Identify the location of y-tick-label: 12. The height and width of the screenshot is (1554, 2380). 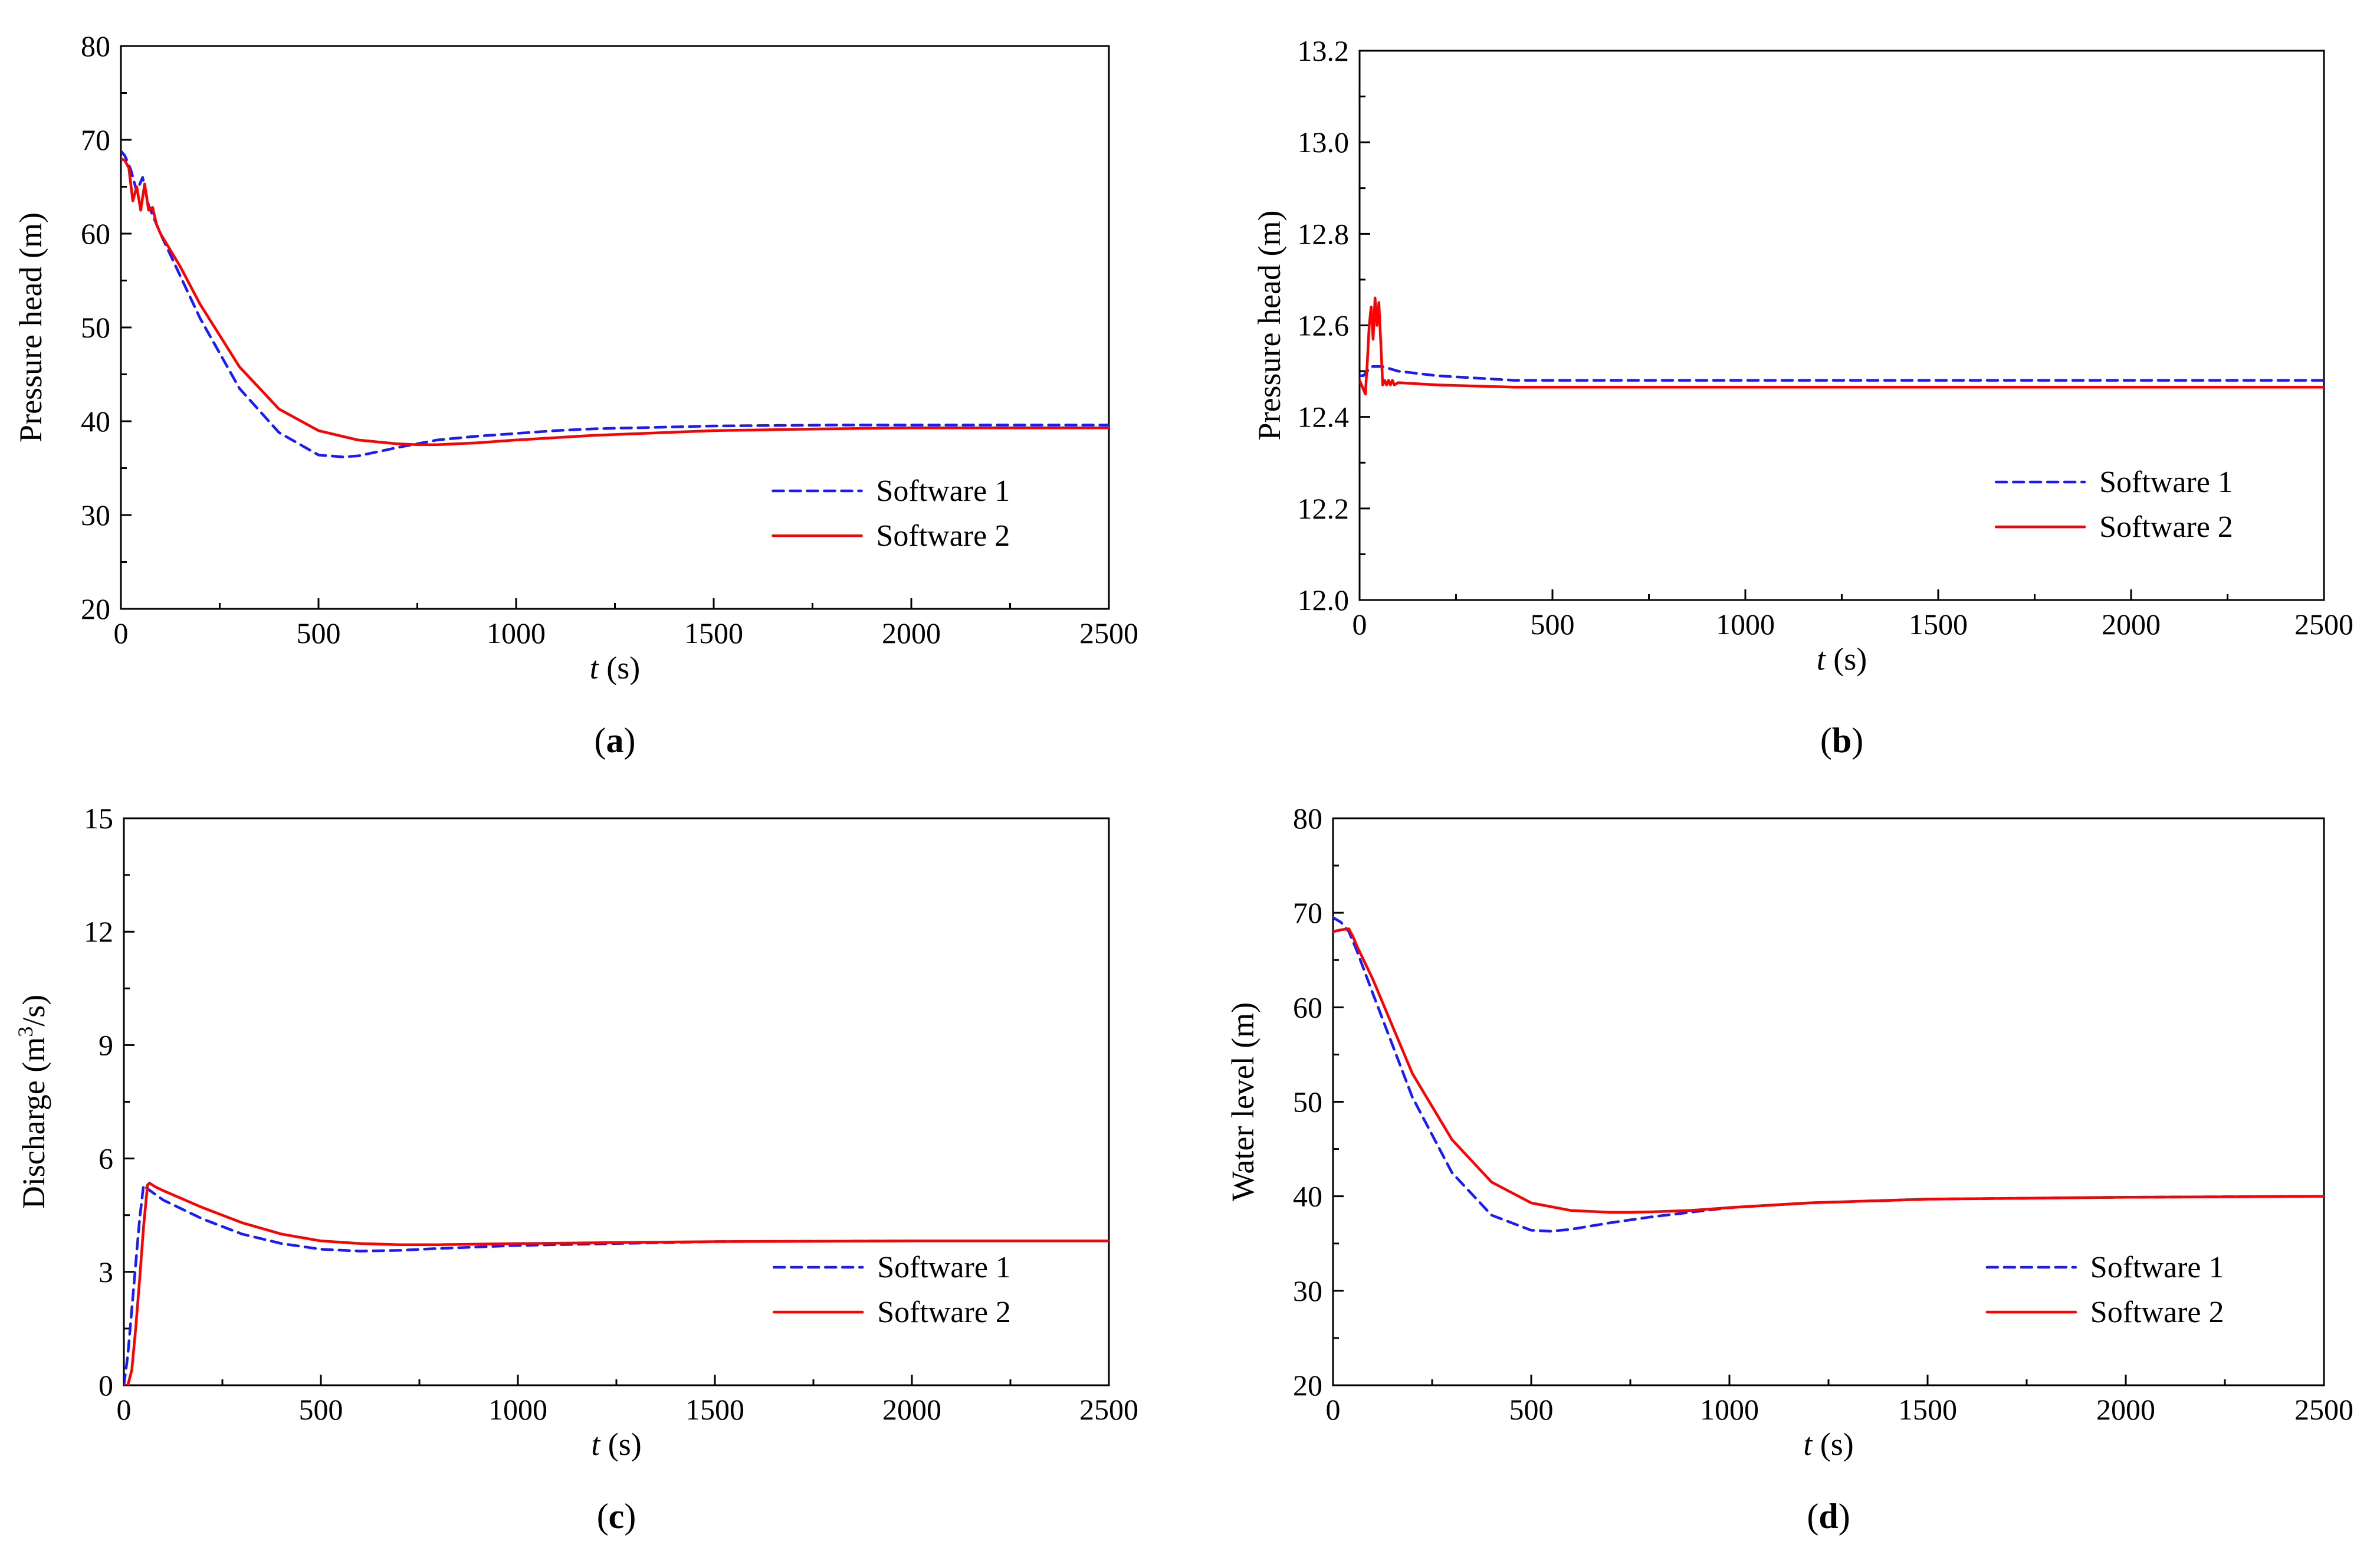
(98, 931).